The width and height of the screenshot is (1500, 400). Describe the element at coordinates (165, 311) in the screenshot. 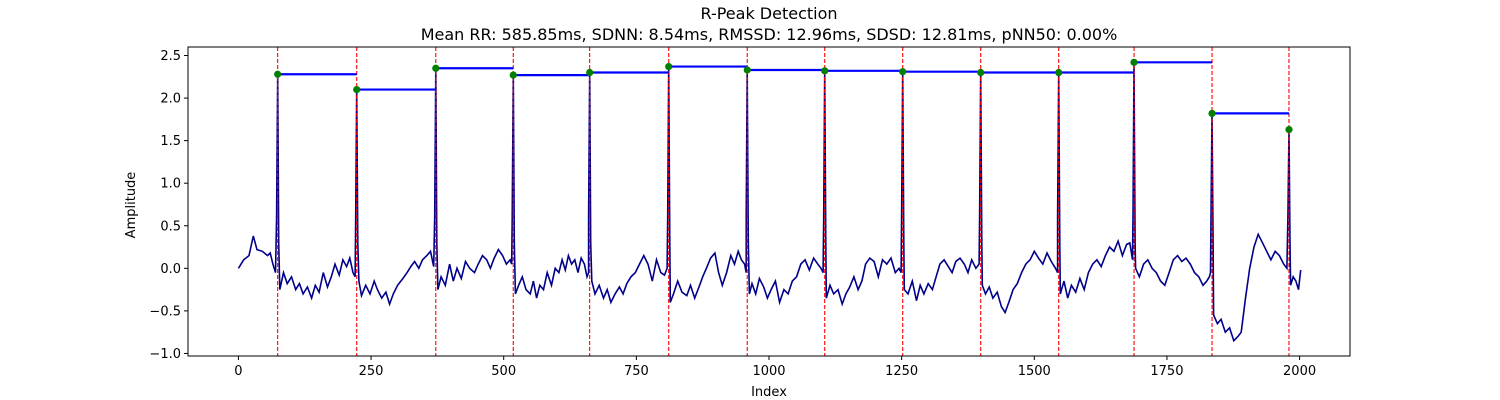

I see `y-tick-label-1: −0.5` at that location.